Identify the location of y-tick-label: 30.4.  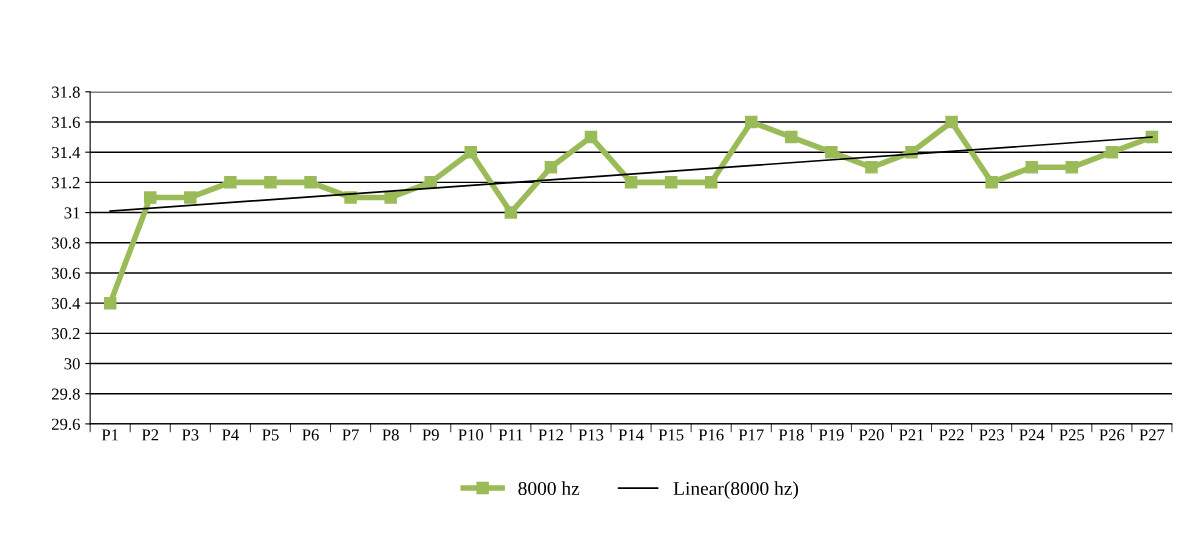
(66, 303).